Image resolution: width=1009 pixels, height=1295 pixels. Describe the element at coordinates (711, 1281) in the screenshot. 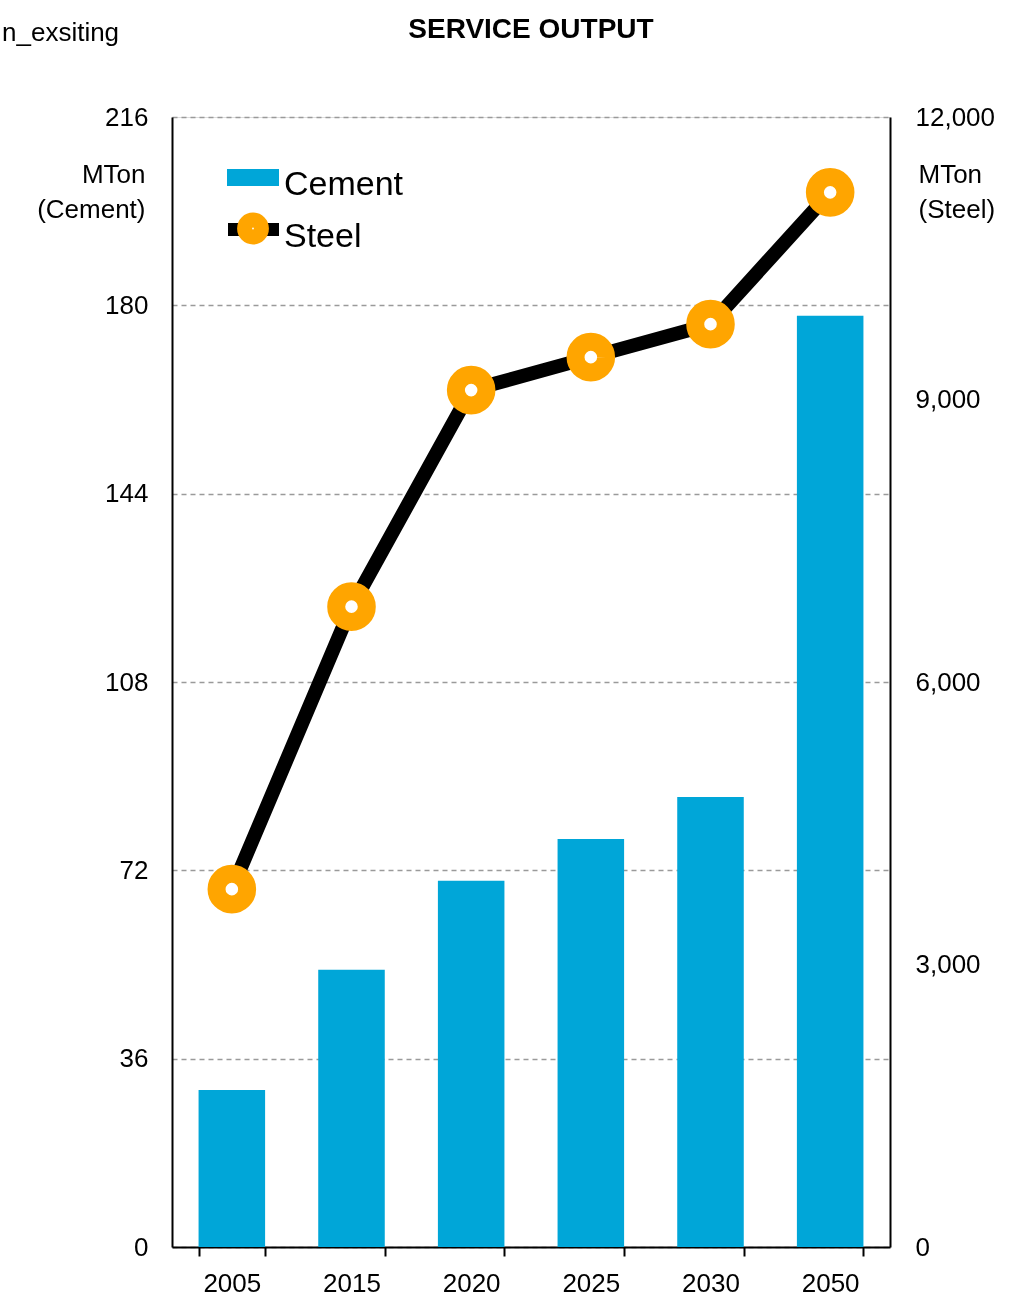

I see `x-tick-label: 2030` at that location.